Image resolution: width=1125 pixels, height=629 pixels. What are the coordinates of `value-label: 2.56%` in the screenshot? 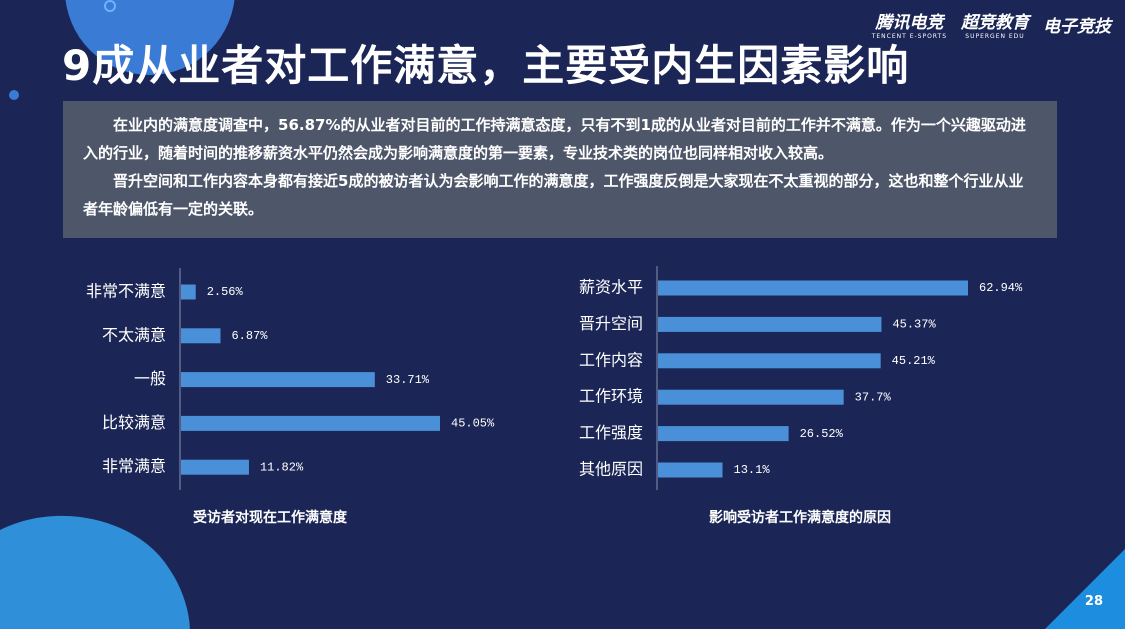 It's located at (225, 292).